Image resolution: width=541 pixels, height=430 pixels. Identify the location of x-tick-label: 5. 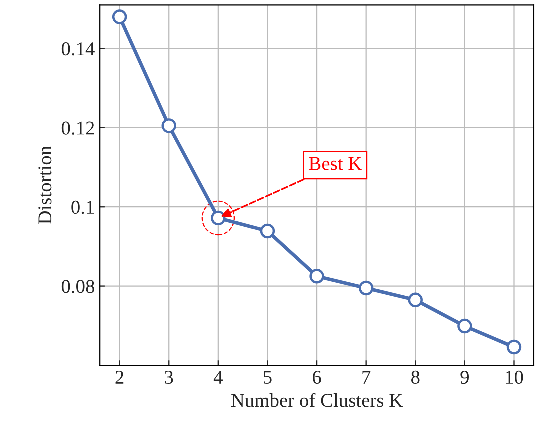
(268, 377).